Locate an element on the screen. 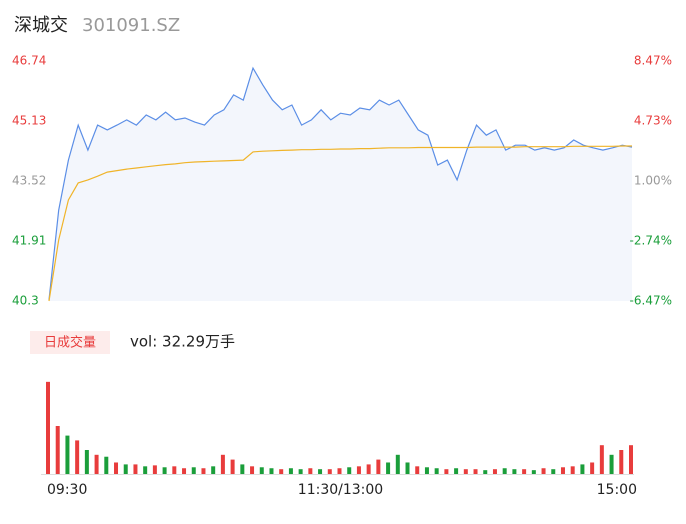 The height and width of the screenshot is (524, 686). y-tick-label: 45.13 is located at coordinates (29, 121).